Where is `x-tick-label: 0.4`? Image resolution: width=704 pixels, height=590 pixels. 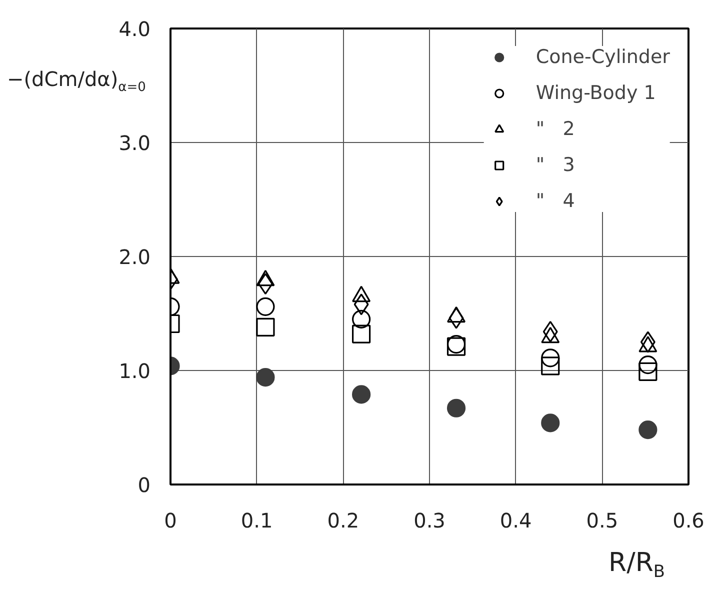
x-tick-label: 0.4 is located at coordinates (516, 520).